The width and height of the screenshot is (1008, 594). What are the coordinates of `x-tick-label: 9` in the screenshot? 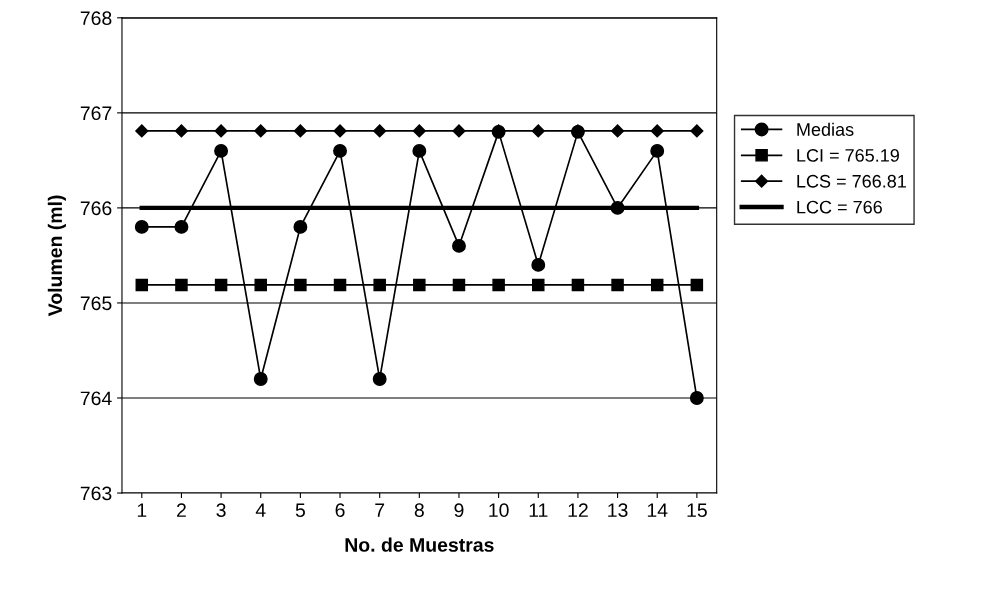 It's located at (459, 510).